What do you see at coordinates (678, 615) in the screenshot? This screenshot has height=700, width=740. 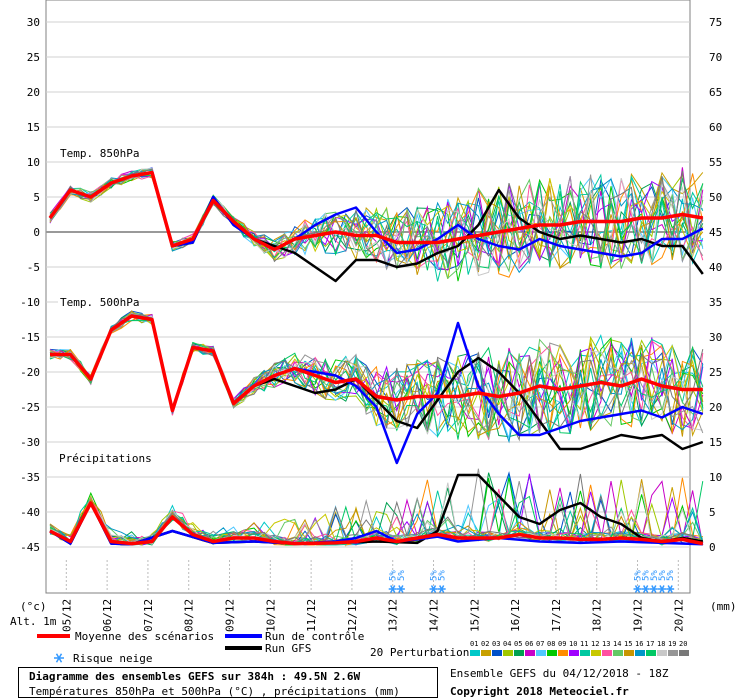 I see `x-tick-label: 20/12` at bounding box center [678, 615].